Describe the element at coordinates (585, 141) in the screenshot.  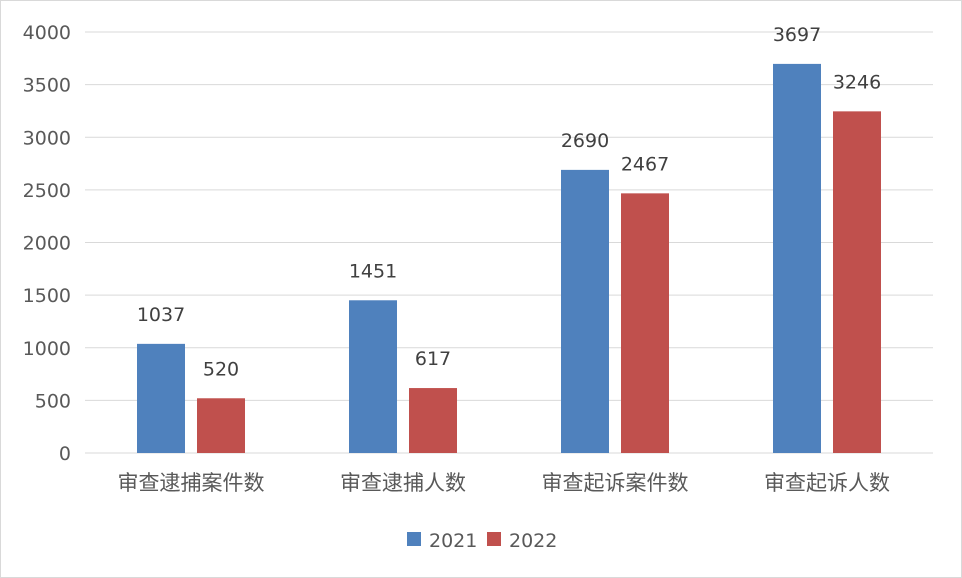
I see `data-label: 2690` at that location.